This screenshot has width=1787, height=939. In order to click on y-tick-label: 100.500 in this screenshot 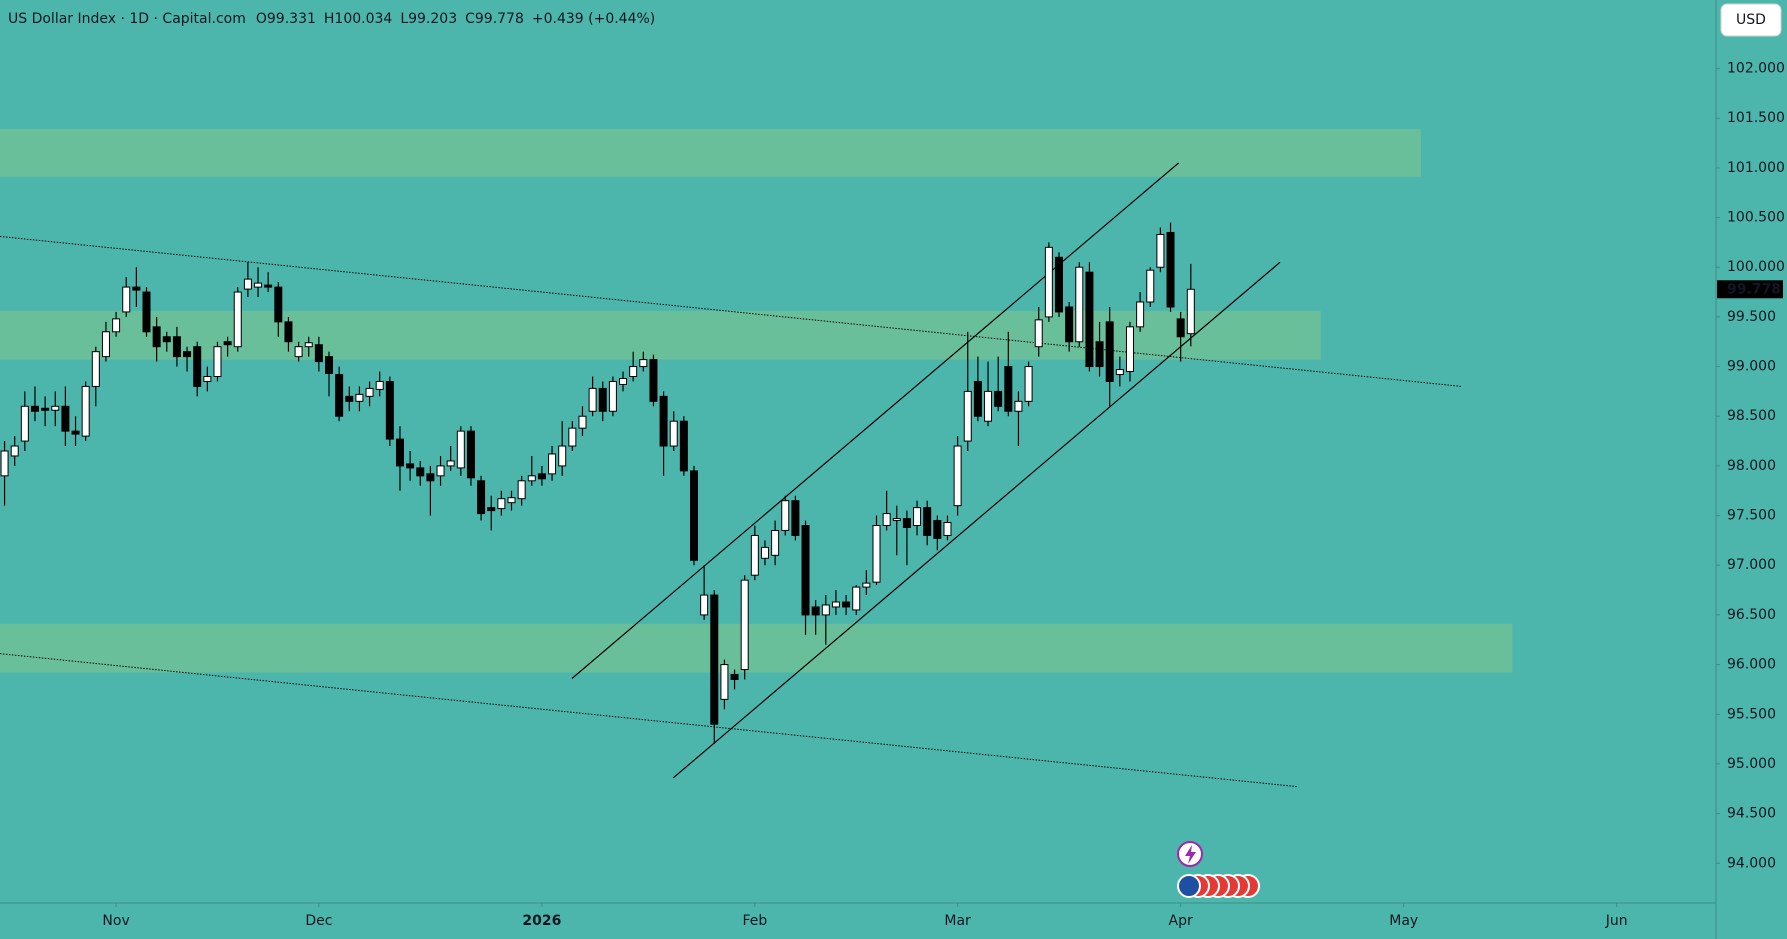, I will do `click(1756, 218)`.